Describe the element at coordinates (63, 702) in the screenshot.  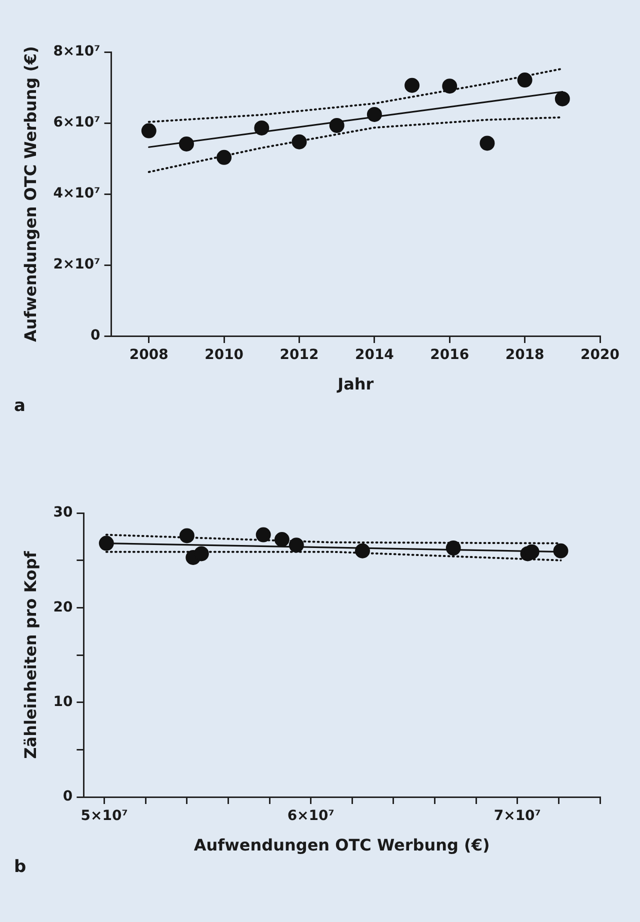
I see `y-tick-label: 10` at that location.